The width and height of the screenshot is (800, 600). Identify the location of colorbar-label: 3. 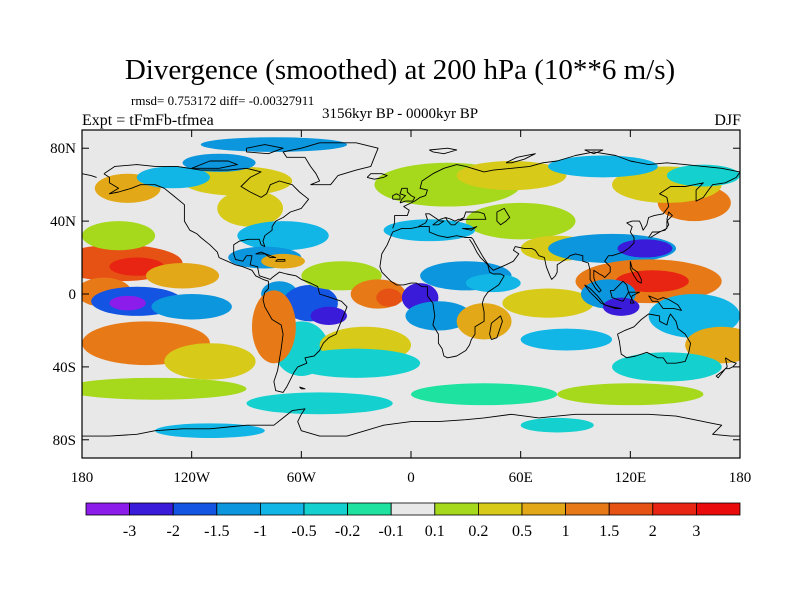
(696, 531).